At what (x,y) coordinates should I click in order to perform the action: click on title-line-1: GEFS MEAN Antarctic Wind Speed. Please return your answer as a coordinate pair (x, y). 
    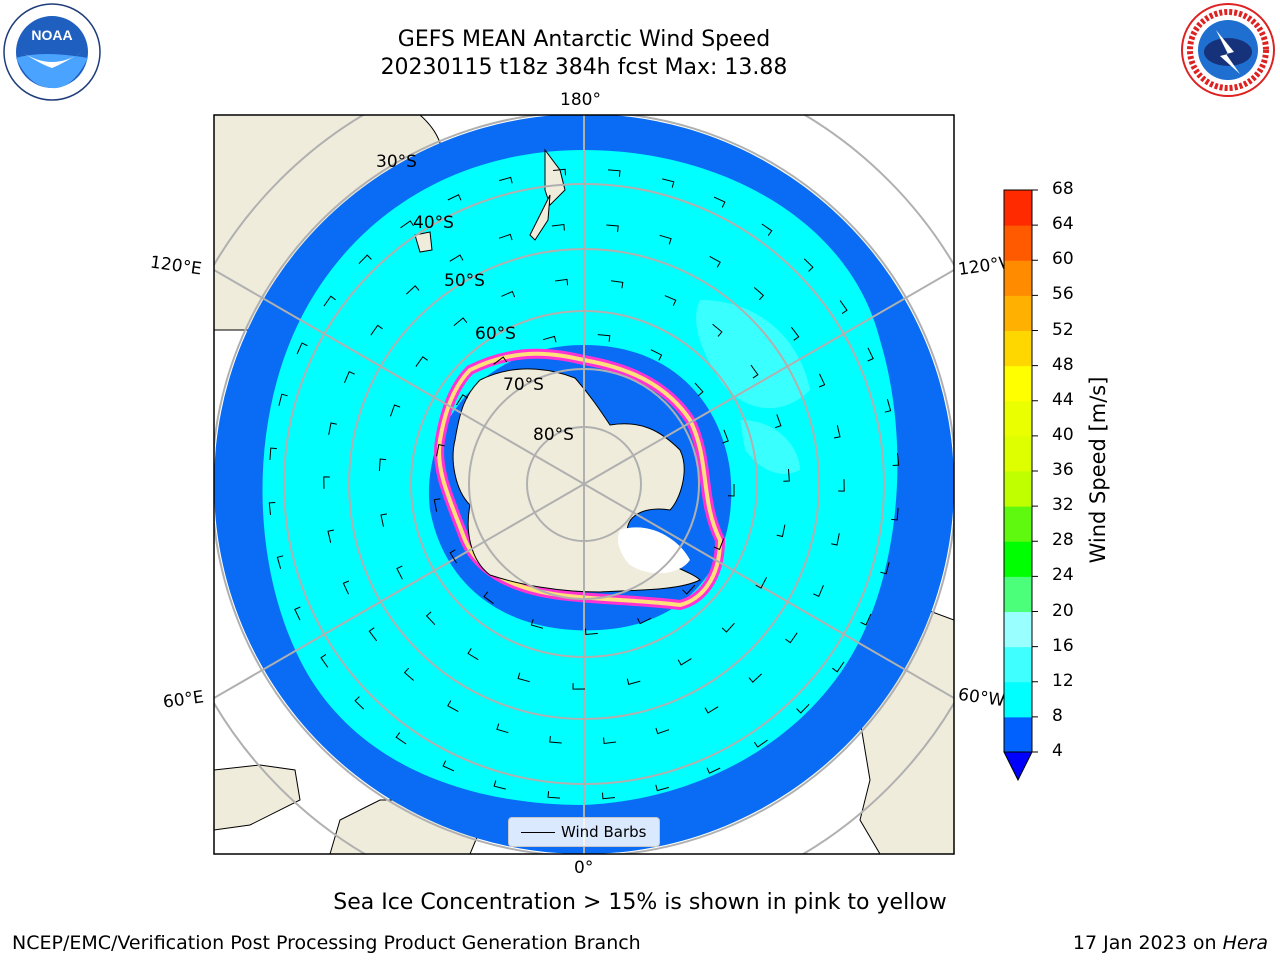
    Looking at the image, I should click on (584, 39).